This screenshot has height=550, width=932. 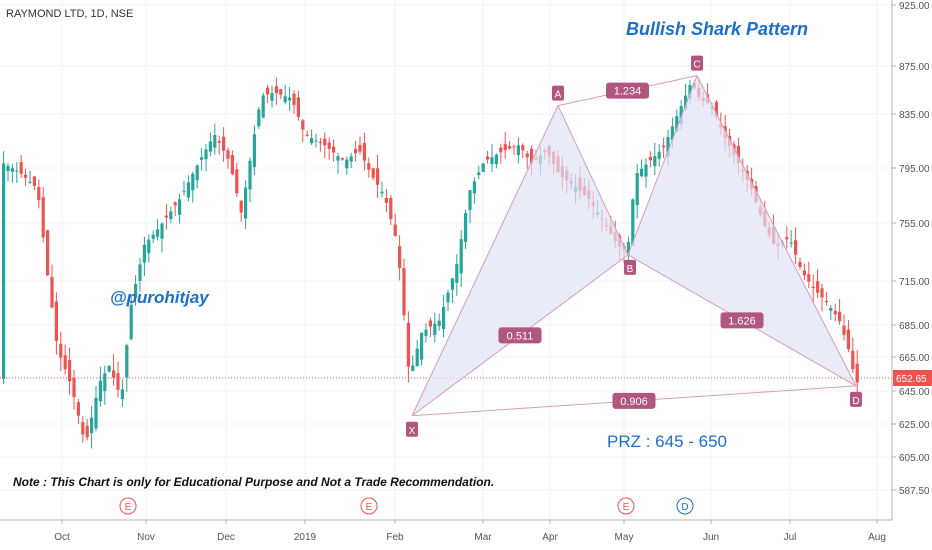 What do you see at coordinates (855, 401) in the screenshot?
I see `point-label-d: D` at bounding box center [855, 401].